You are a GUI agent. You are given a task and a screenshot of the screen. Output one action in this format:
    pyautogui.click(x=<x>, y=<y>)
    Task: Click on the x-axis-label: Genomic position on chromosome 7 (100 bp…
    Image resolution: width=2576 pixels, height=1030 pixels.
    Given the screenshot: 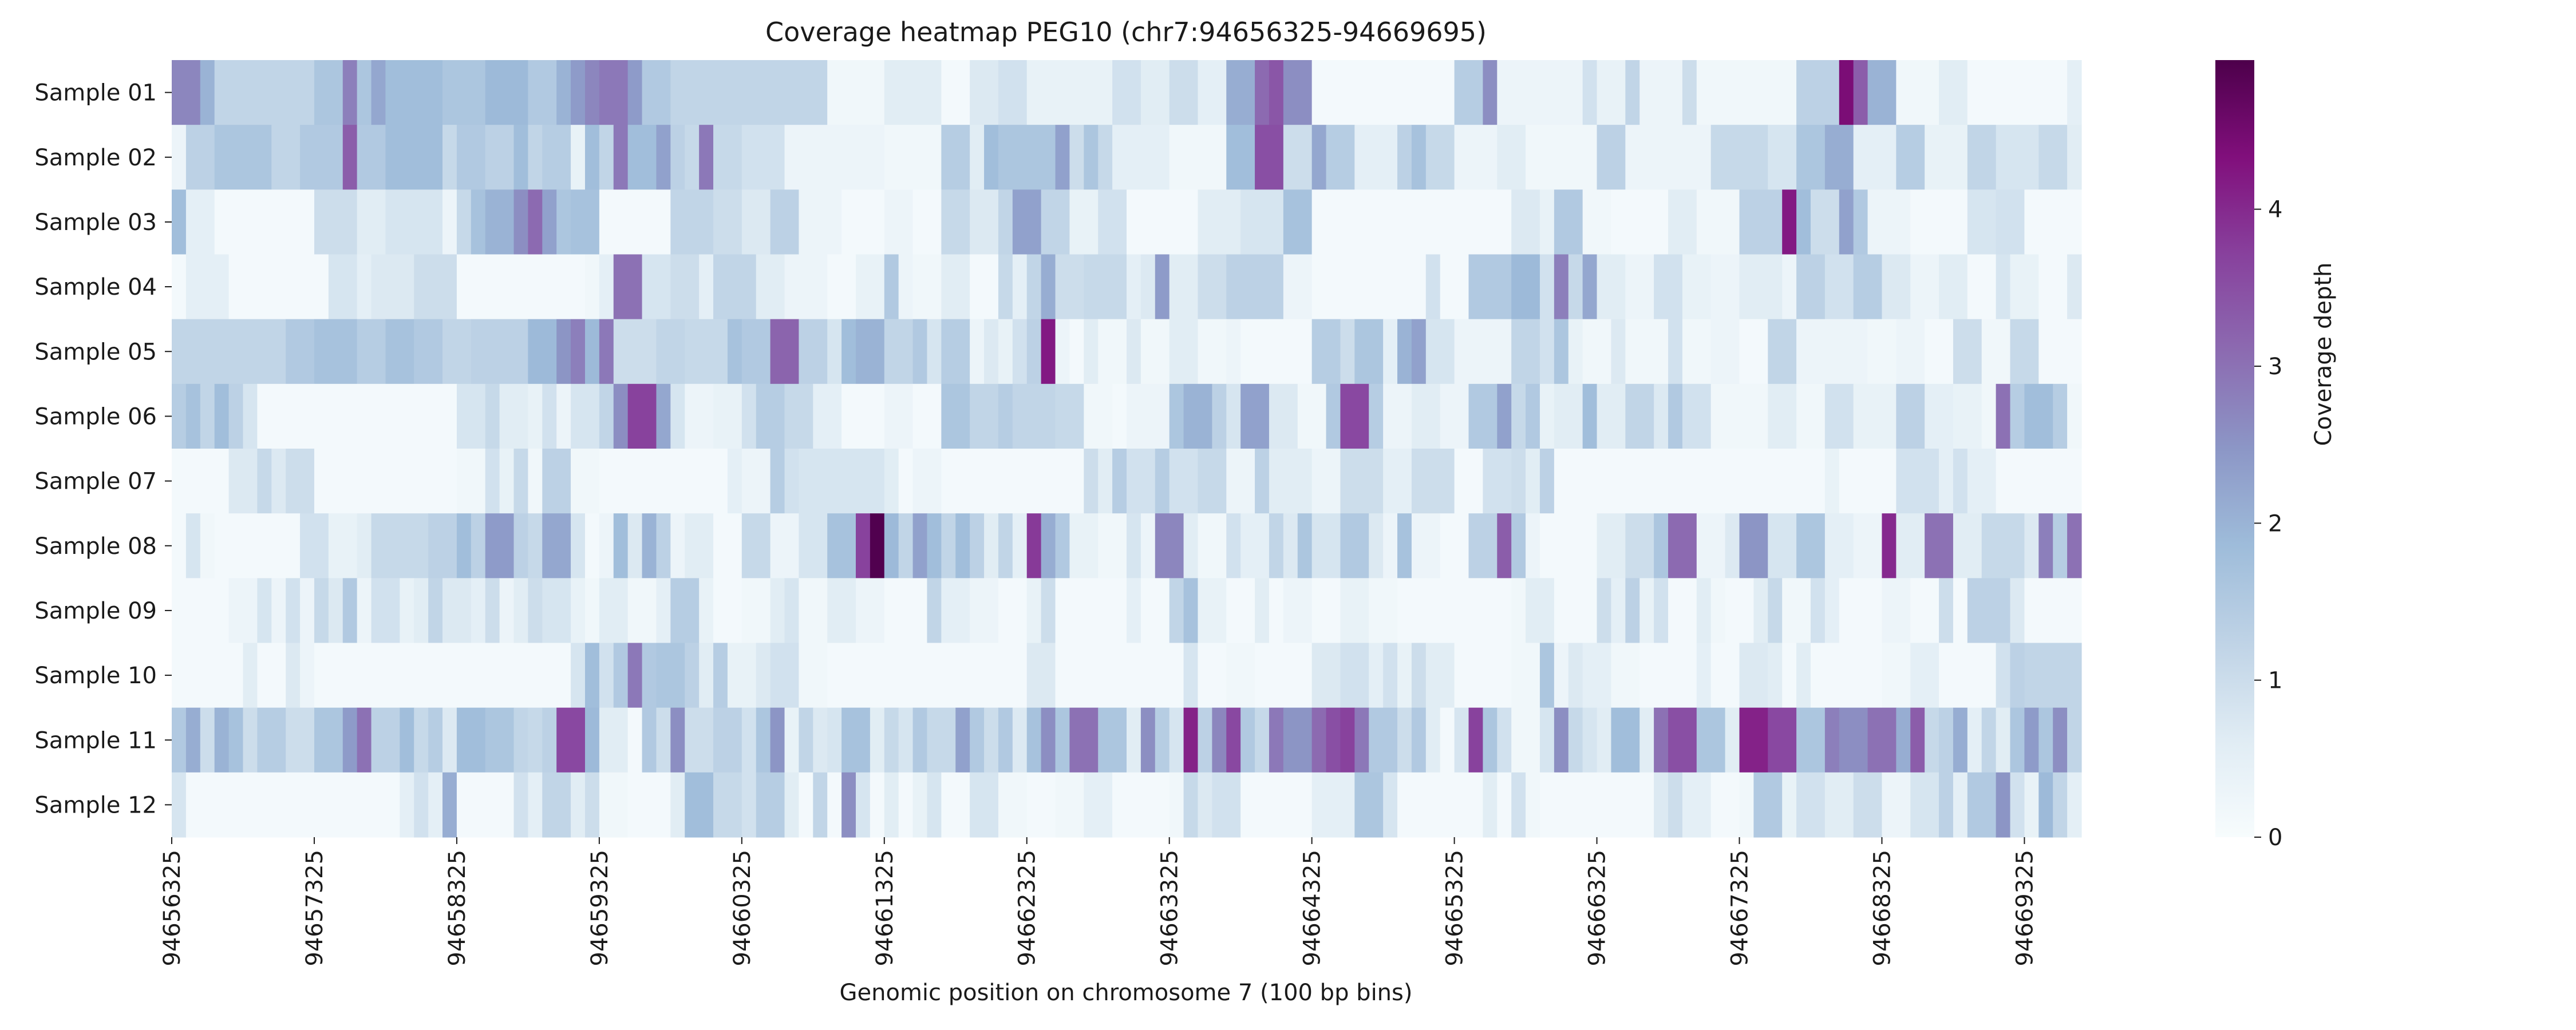 What is the action you would take?
    pyautogui.click(x=1126, y=993)
    